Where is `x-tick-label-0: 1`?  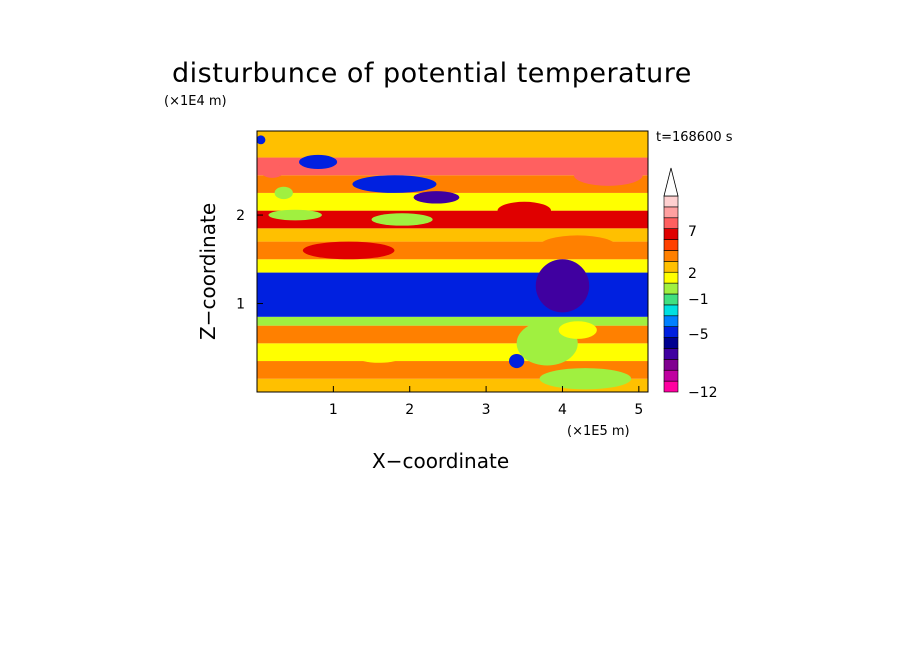 x-tick-label-0: 1 is located at coordinates (333, 410).